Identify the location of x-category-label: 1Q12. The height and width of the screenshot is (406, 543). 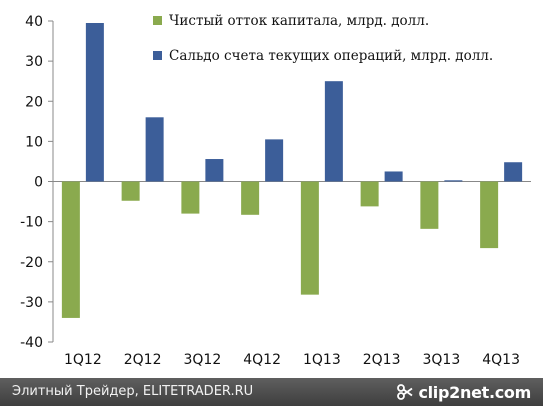
(83, 360).